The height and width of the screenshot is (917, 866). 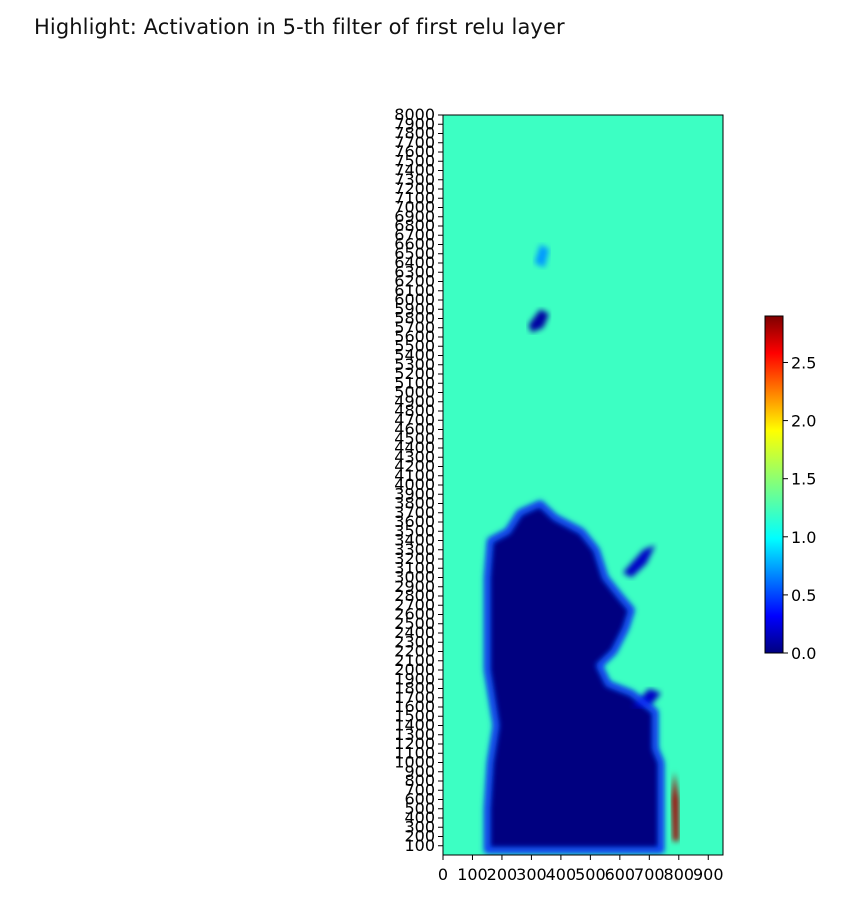 I want to click on y-tick-label: 6500, so click(x=414, y=253).